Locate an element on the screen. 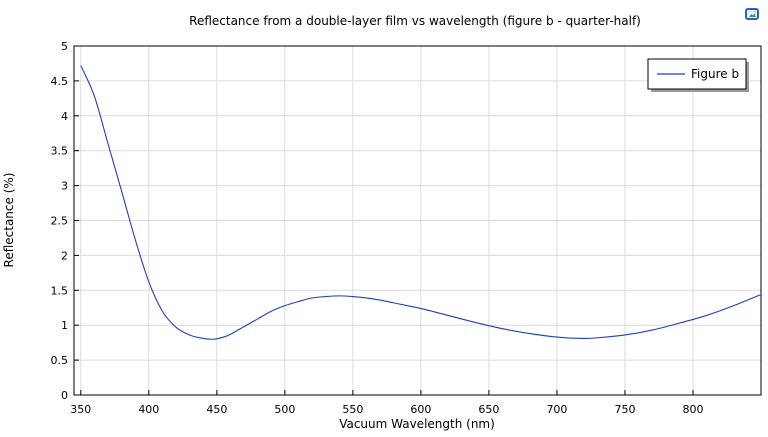  x-tick-label: 650 is located at coordinates (488, 409).